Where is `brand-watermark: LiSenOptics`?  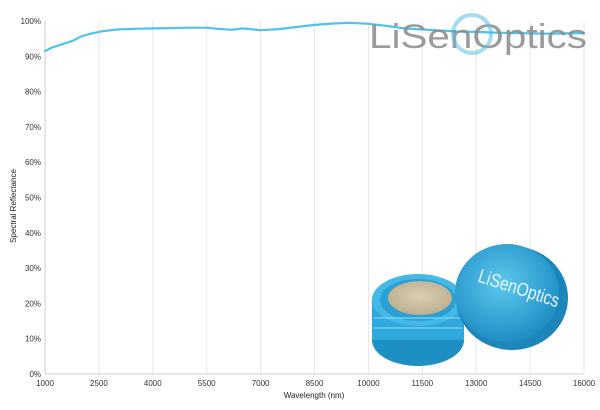
brand-watermark: LiSenOptics is located at coordinates (478, 34).